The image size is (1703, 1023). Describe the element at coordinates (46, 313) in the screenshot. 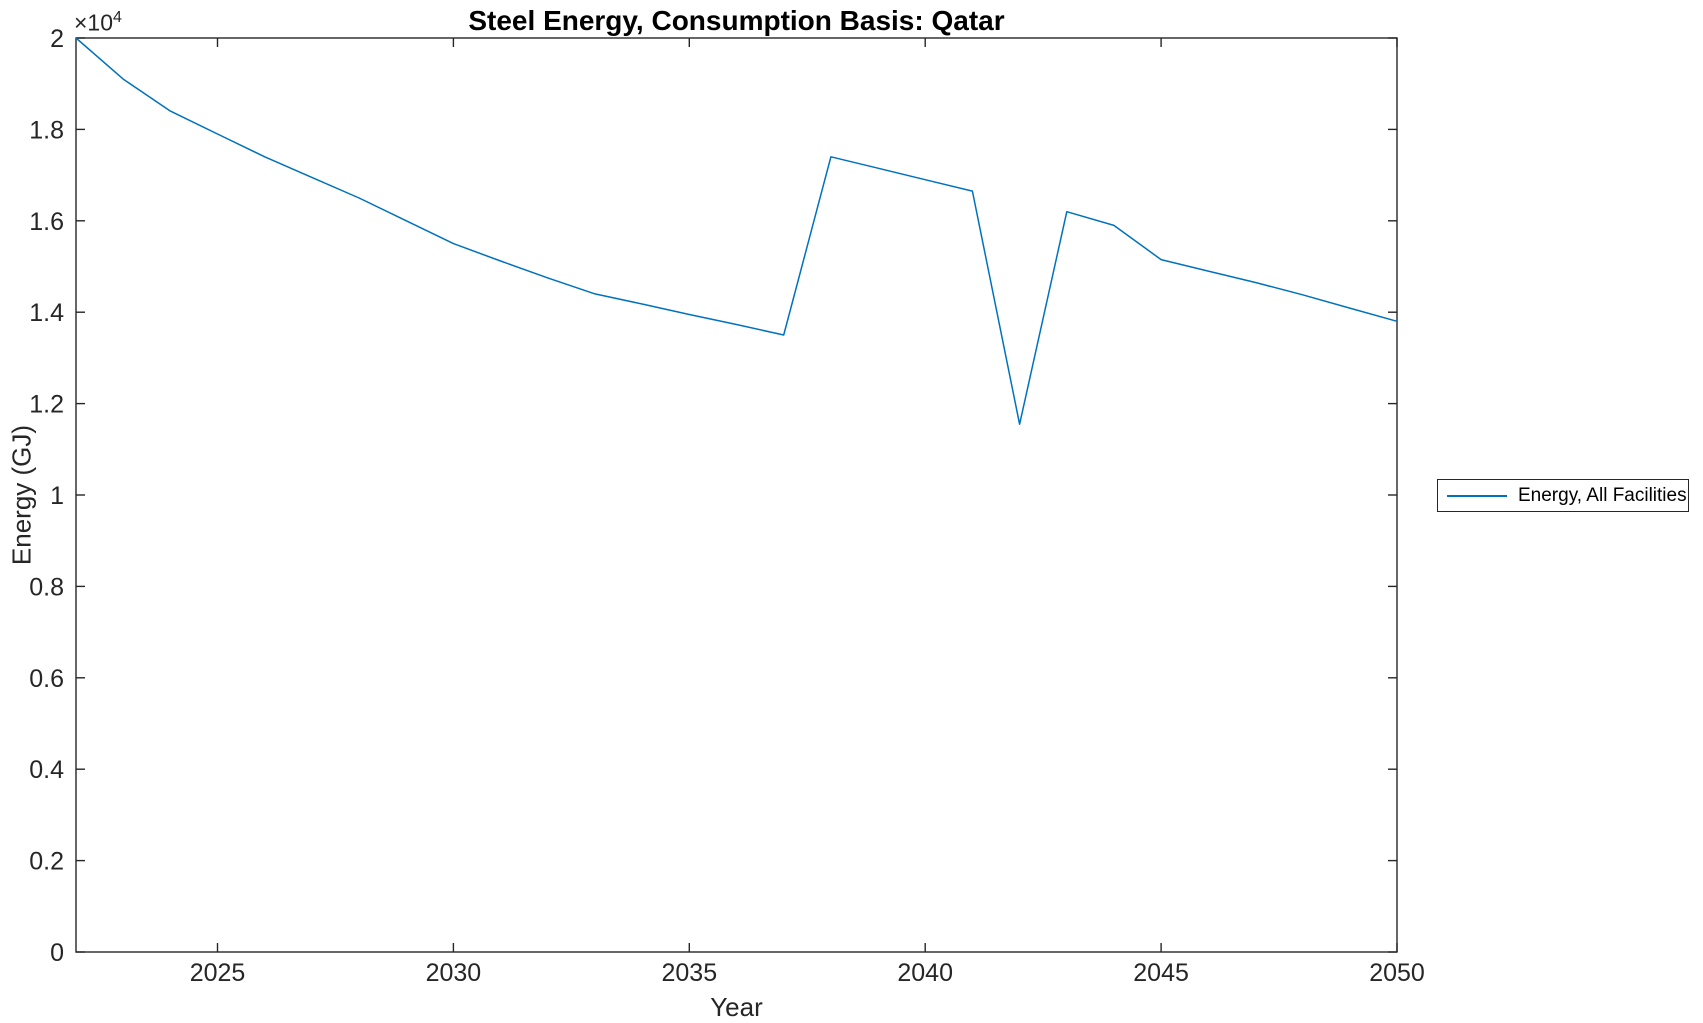

I see `y-tick-label: 1.4` at that location.